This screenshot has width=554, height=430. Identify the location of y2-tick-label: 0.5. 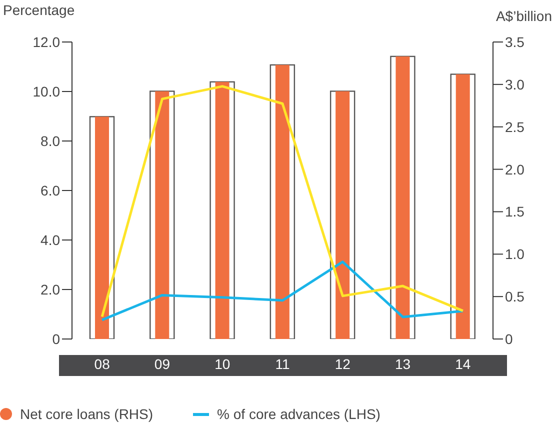
(515, 296).